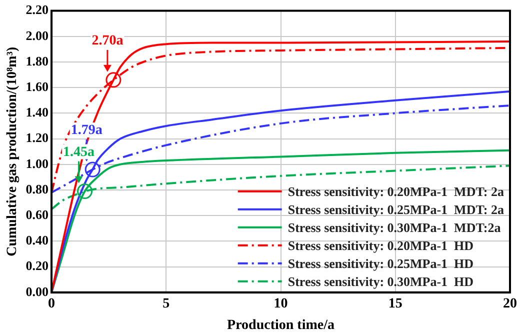  Describe the element at coordinates (37, 138) in the screenshot. I see `y-tick-label: 1.20` at that location.